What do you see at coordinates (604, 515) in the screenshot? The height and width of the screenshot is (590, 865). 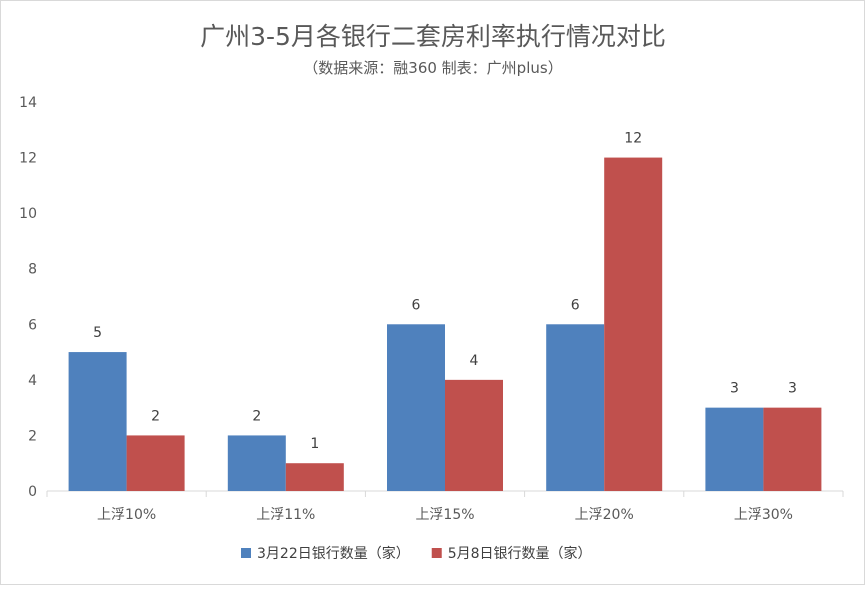 I see `x-tick-label: 上浮20%` at bounding box center [604, 515].